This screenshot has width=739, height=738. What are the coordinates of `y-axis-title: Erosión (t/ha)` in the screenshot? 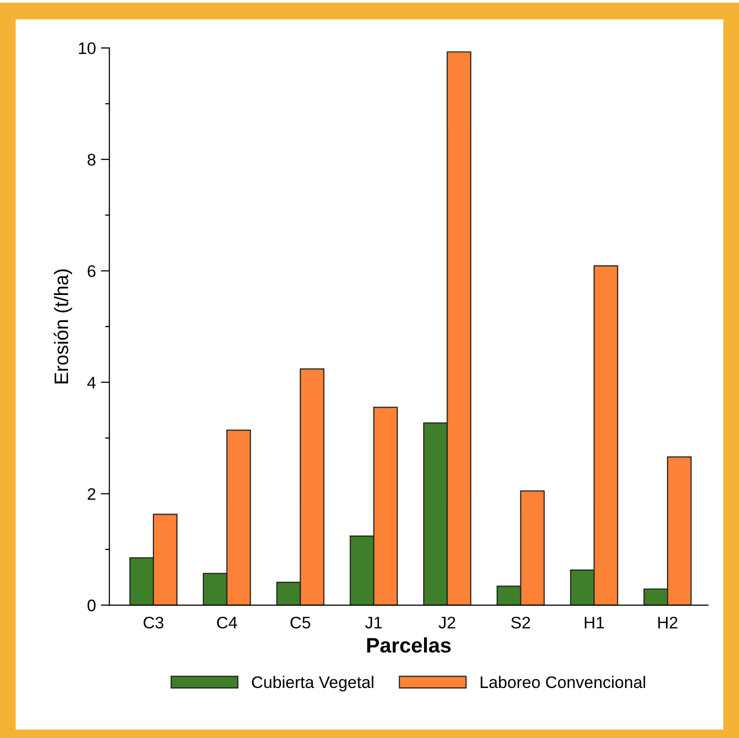 It's located at (63, 326).